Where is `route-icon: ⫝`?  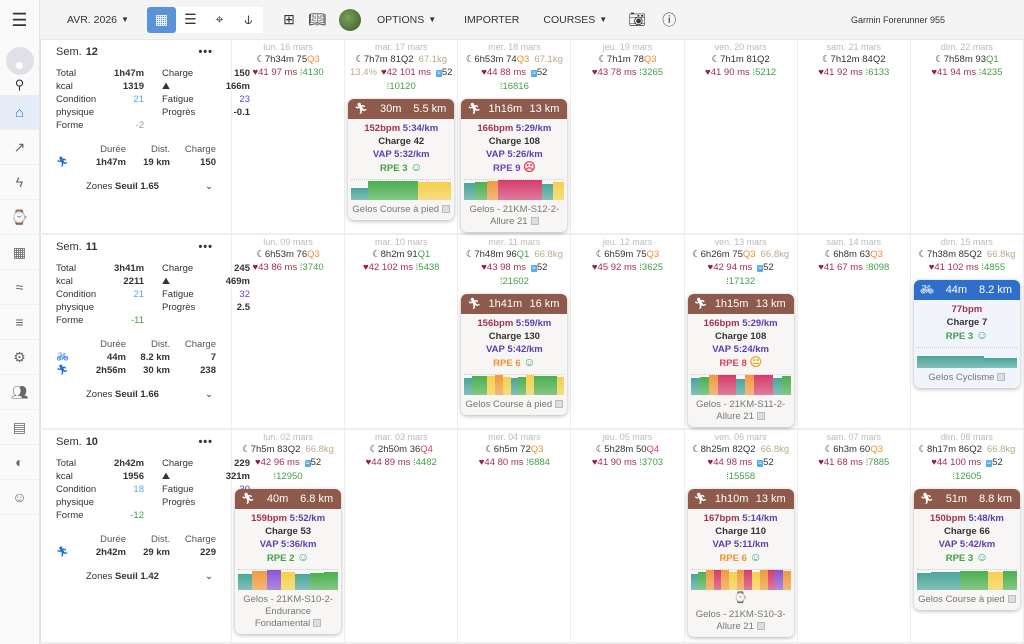
route-icon: ⫝ is located at coordinates (248, 19).